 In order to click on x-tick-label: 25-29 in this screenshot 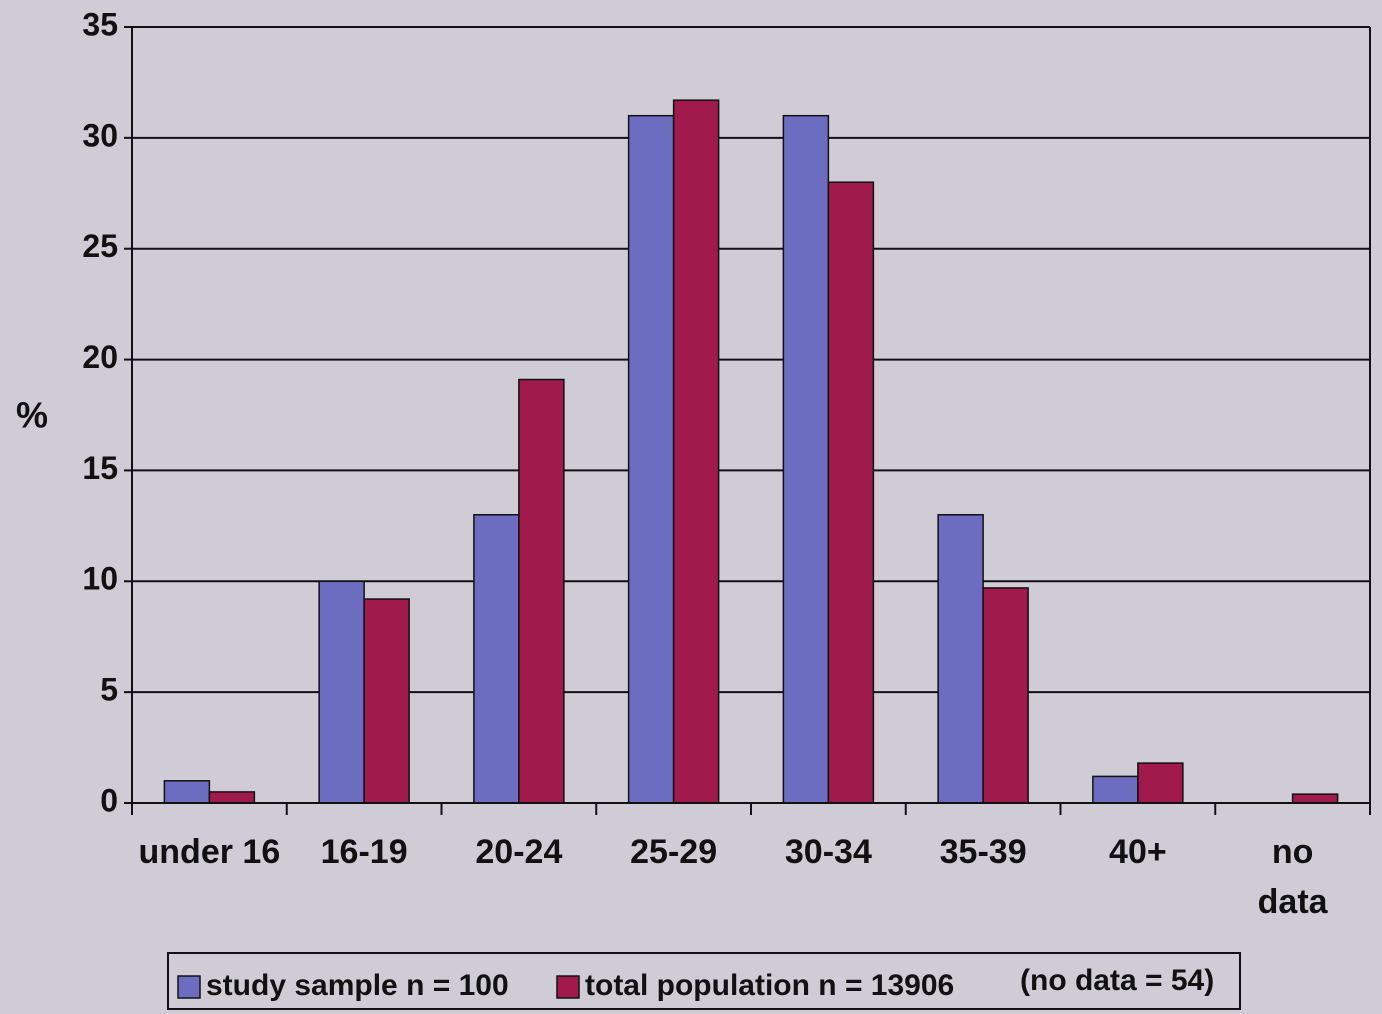, I will do `click(674, 852)`.